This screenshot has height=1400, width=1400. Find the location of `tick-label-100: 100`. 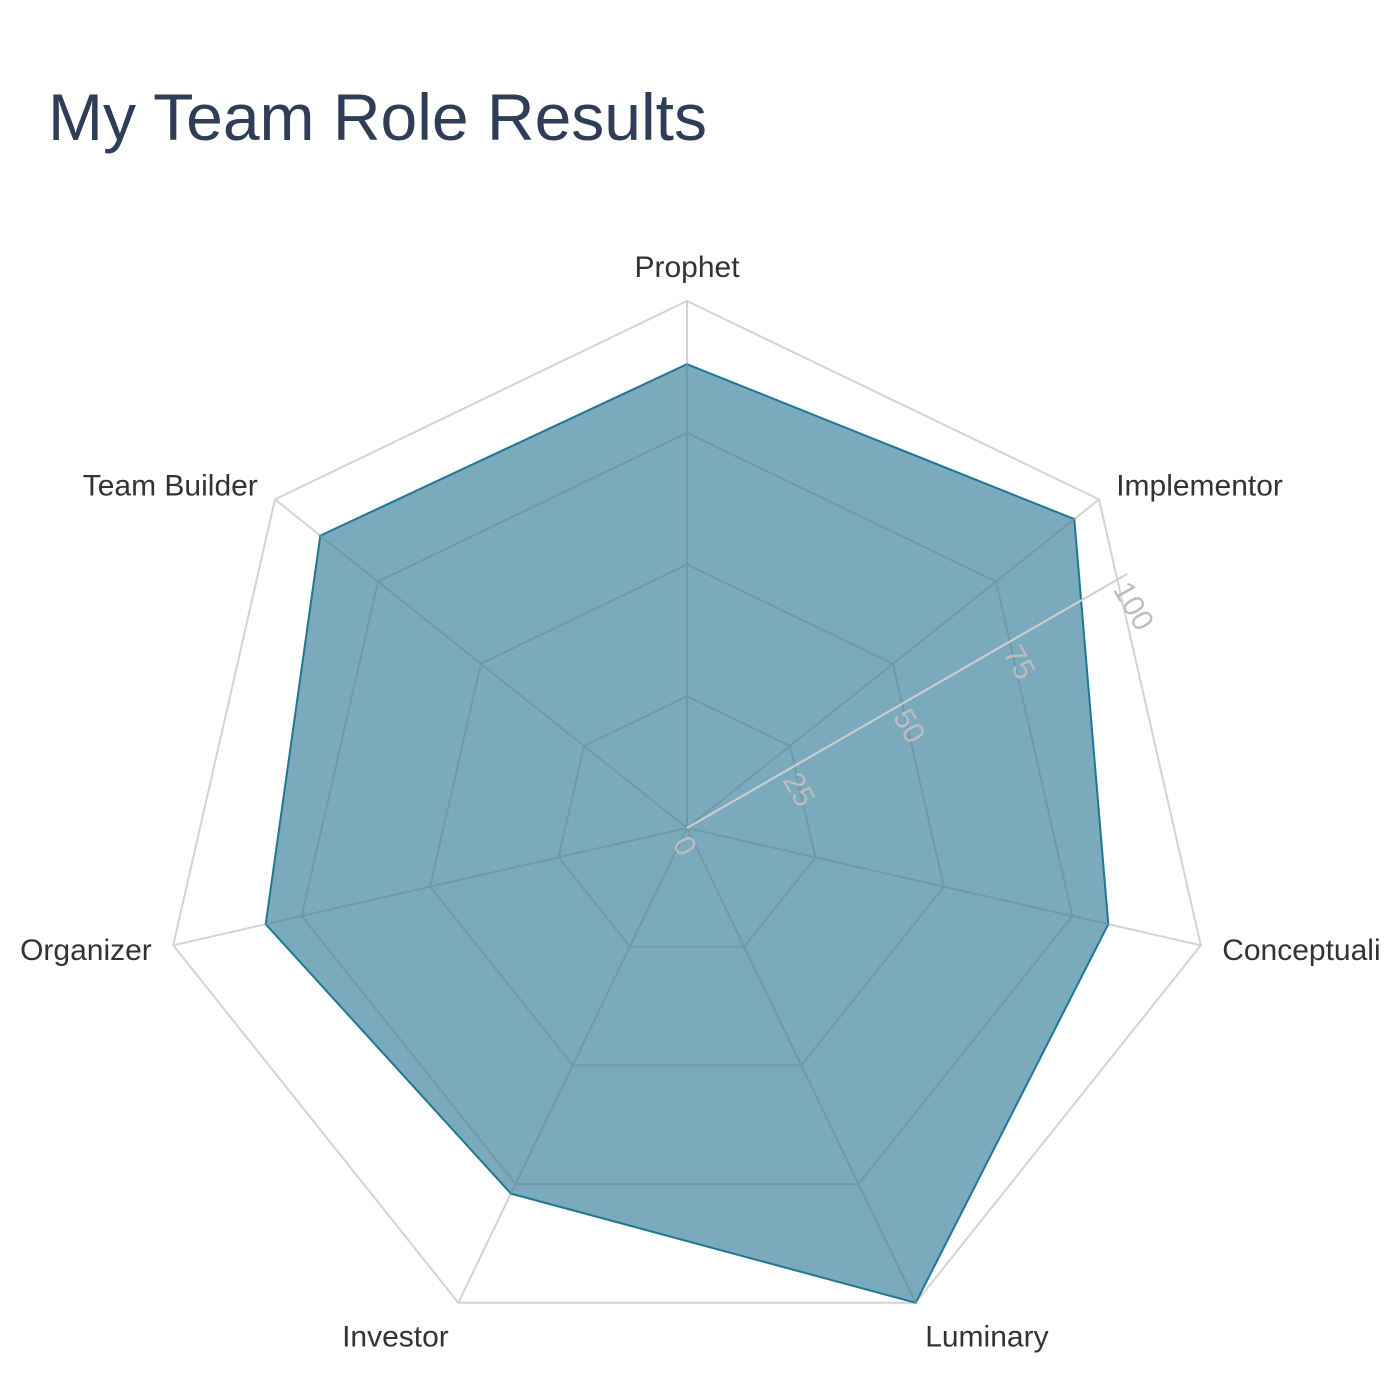

tick-label-100: 100 is located at coordinates (1133, 606).